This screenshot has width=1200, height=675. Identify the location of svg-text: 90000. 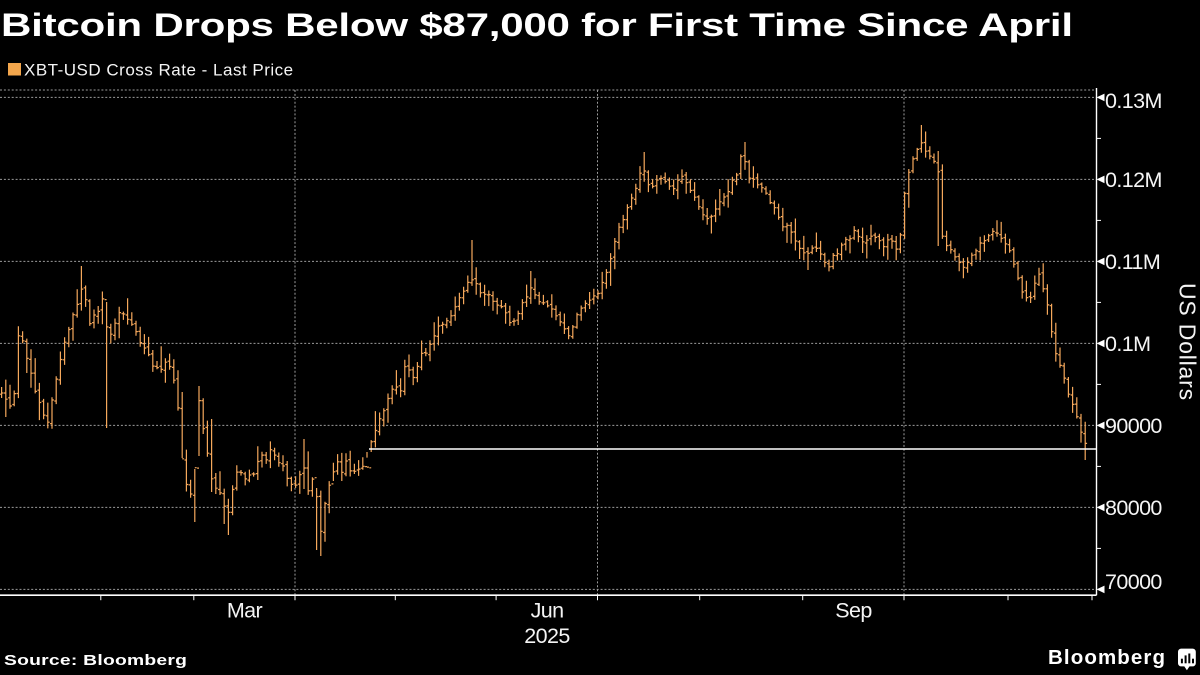
(1133, 426).